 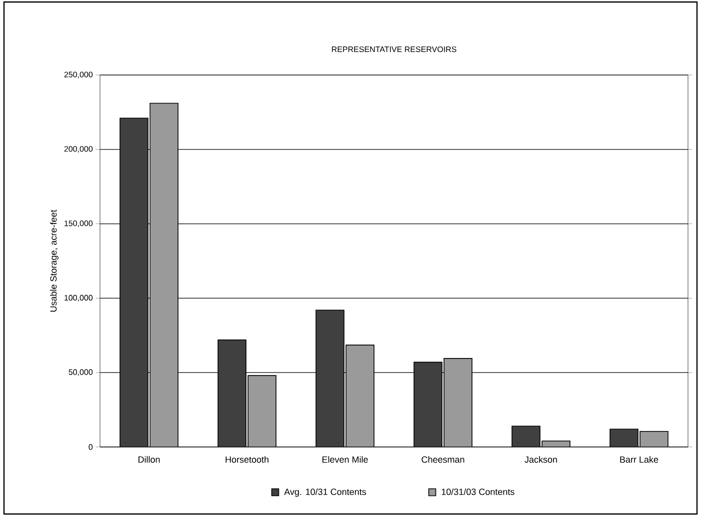 What do you see at coordinates (80, 372) in the screenshot?
I see `y-tick-label: 50,000` at bounding box center [80, 372].